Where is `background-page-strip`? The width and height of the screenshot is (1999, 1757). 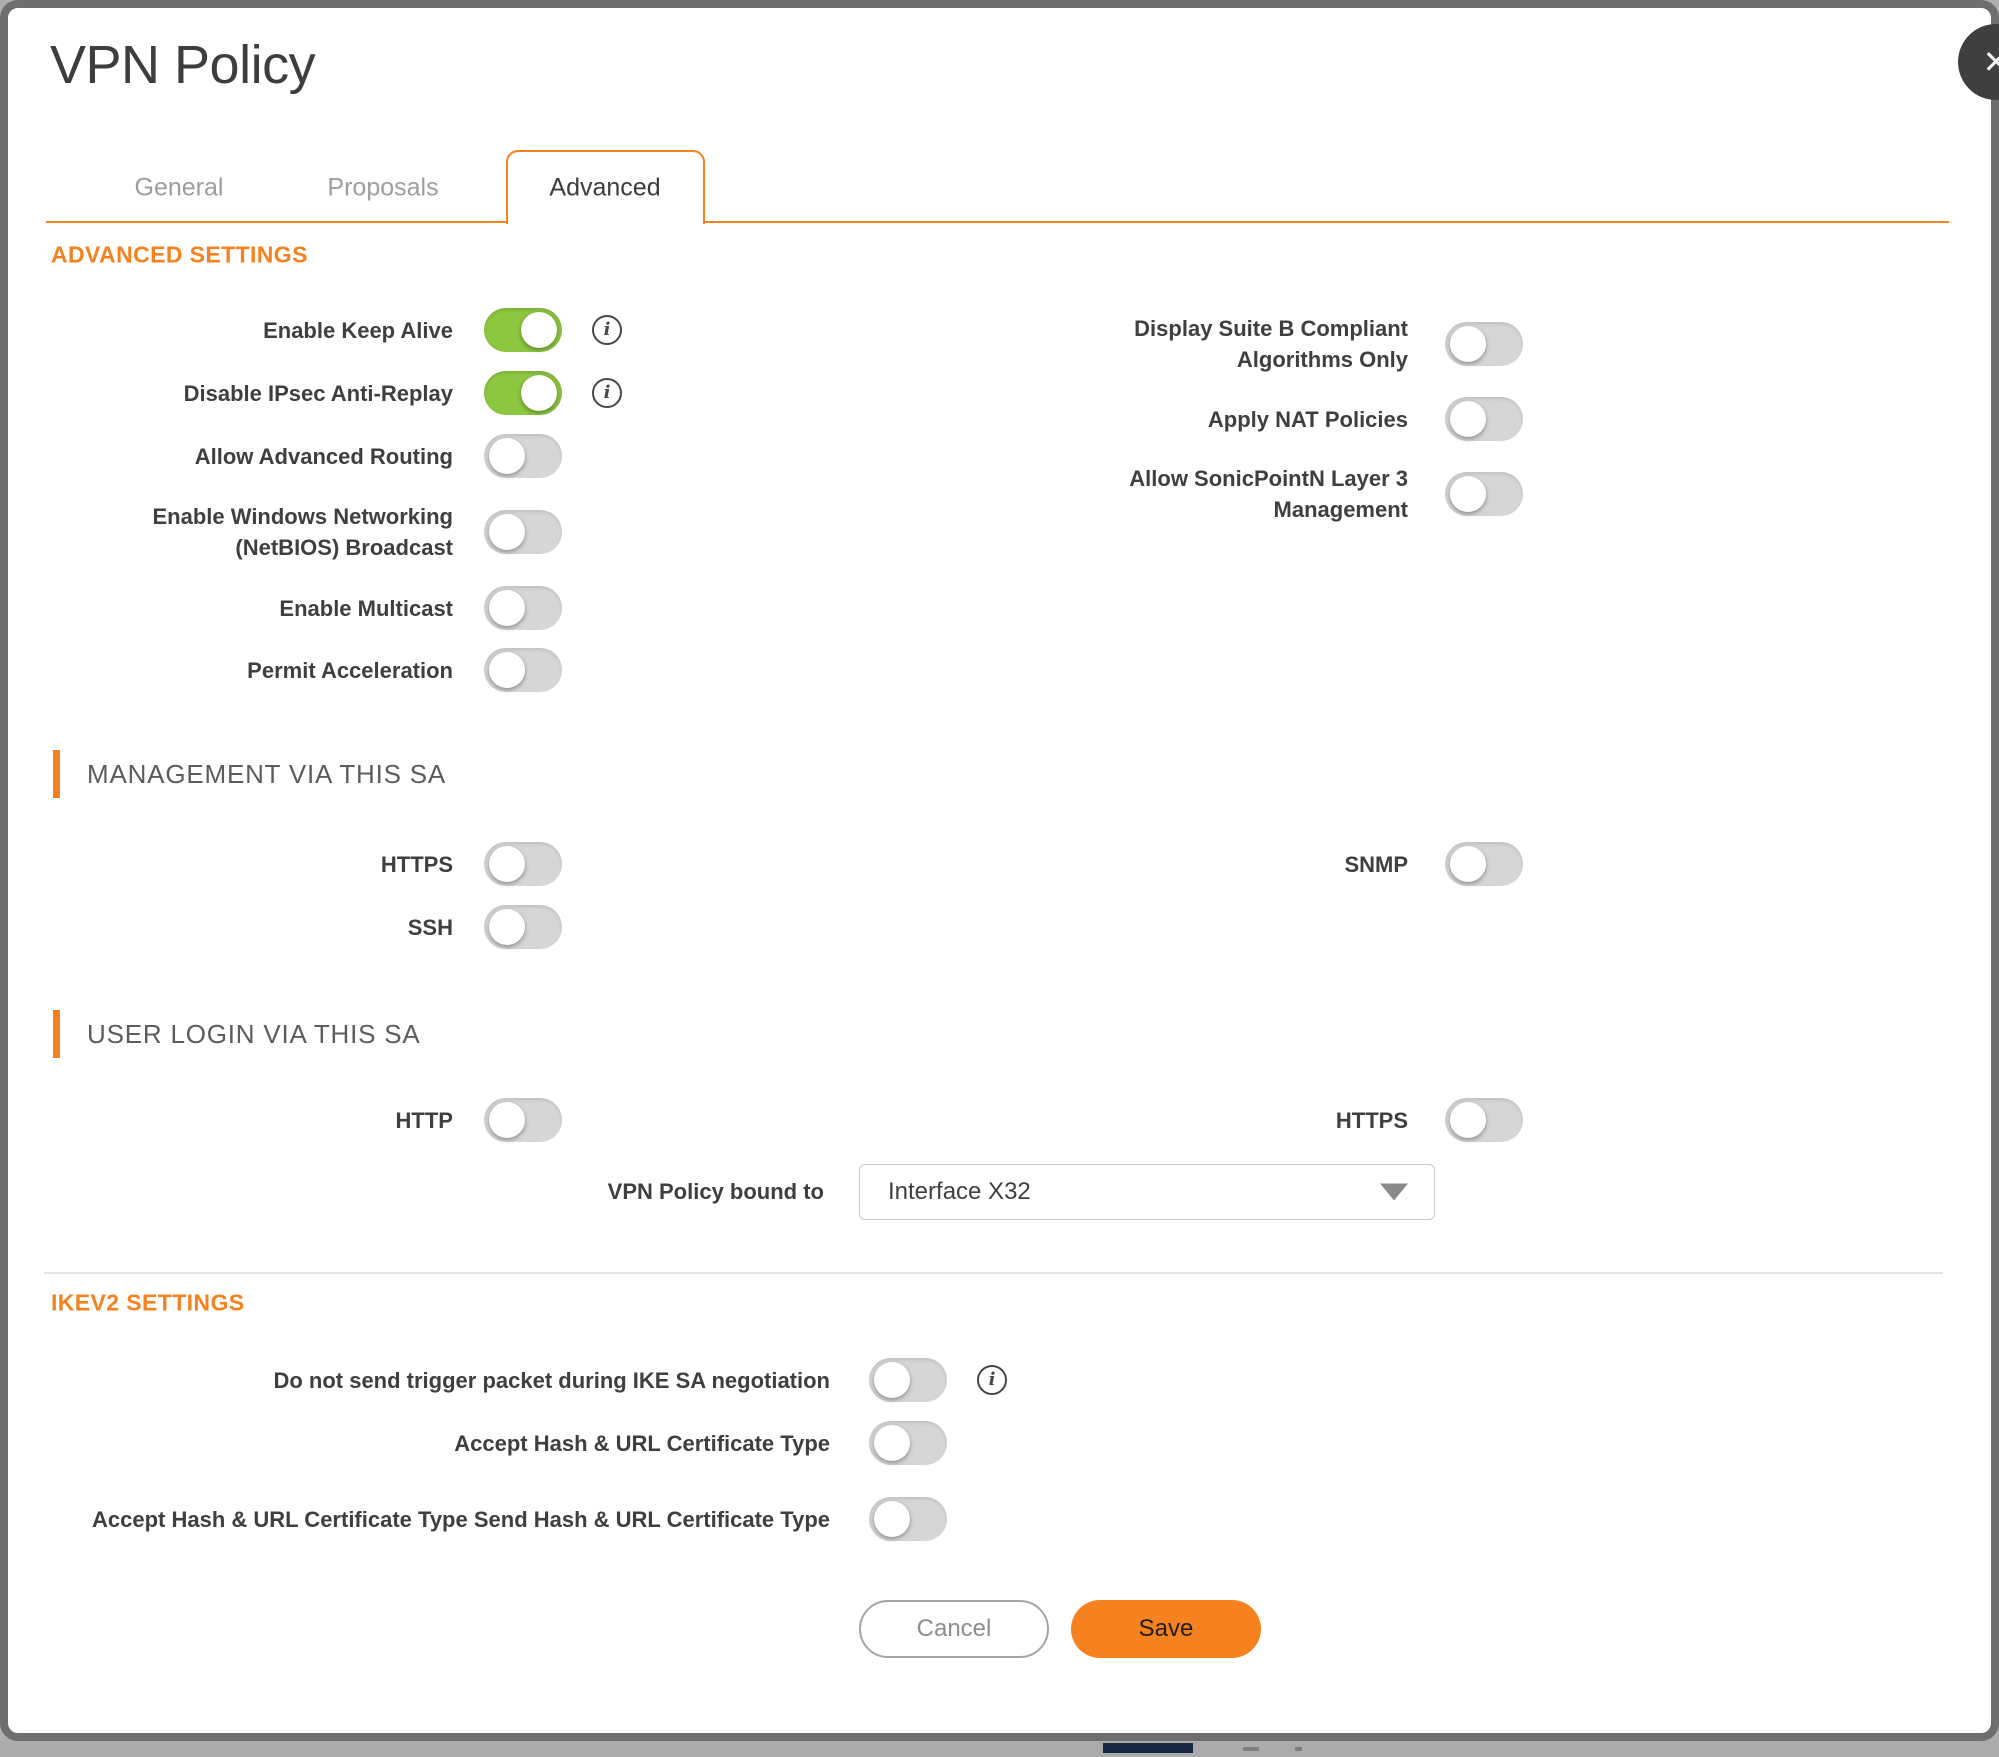 background-page-strip is located at coordinates (999, 1749).